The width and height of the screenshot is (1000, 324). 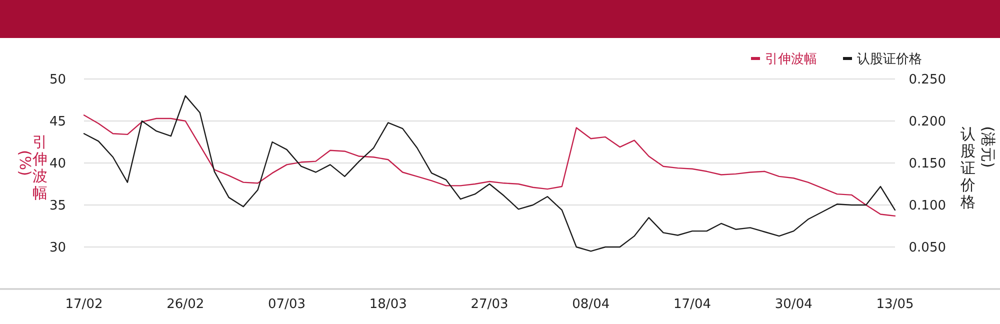 What do you see at coordinates (489, 304) in the screenshot?
I see `x-tick-label: 27/03` at bounding box center [489, 304].